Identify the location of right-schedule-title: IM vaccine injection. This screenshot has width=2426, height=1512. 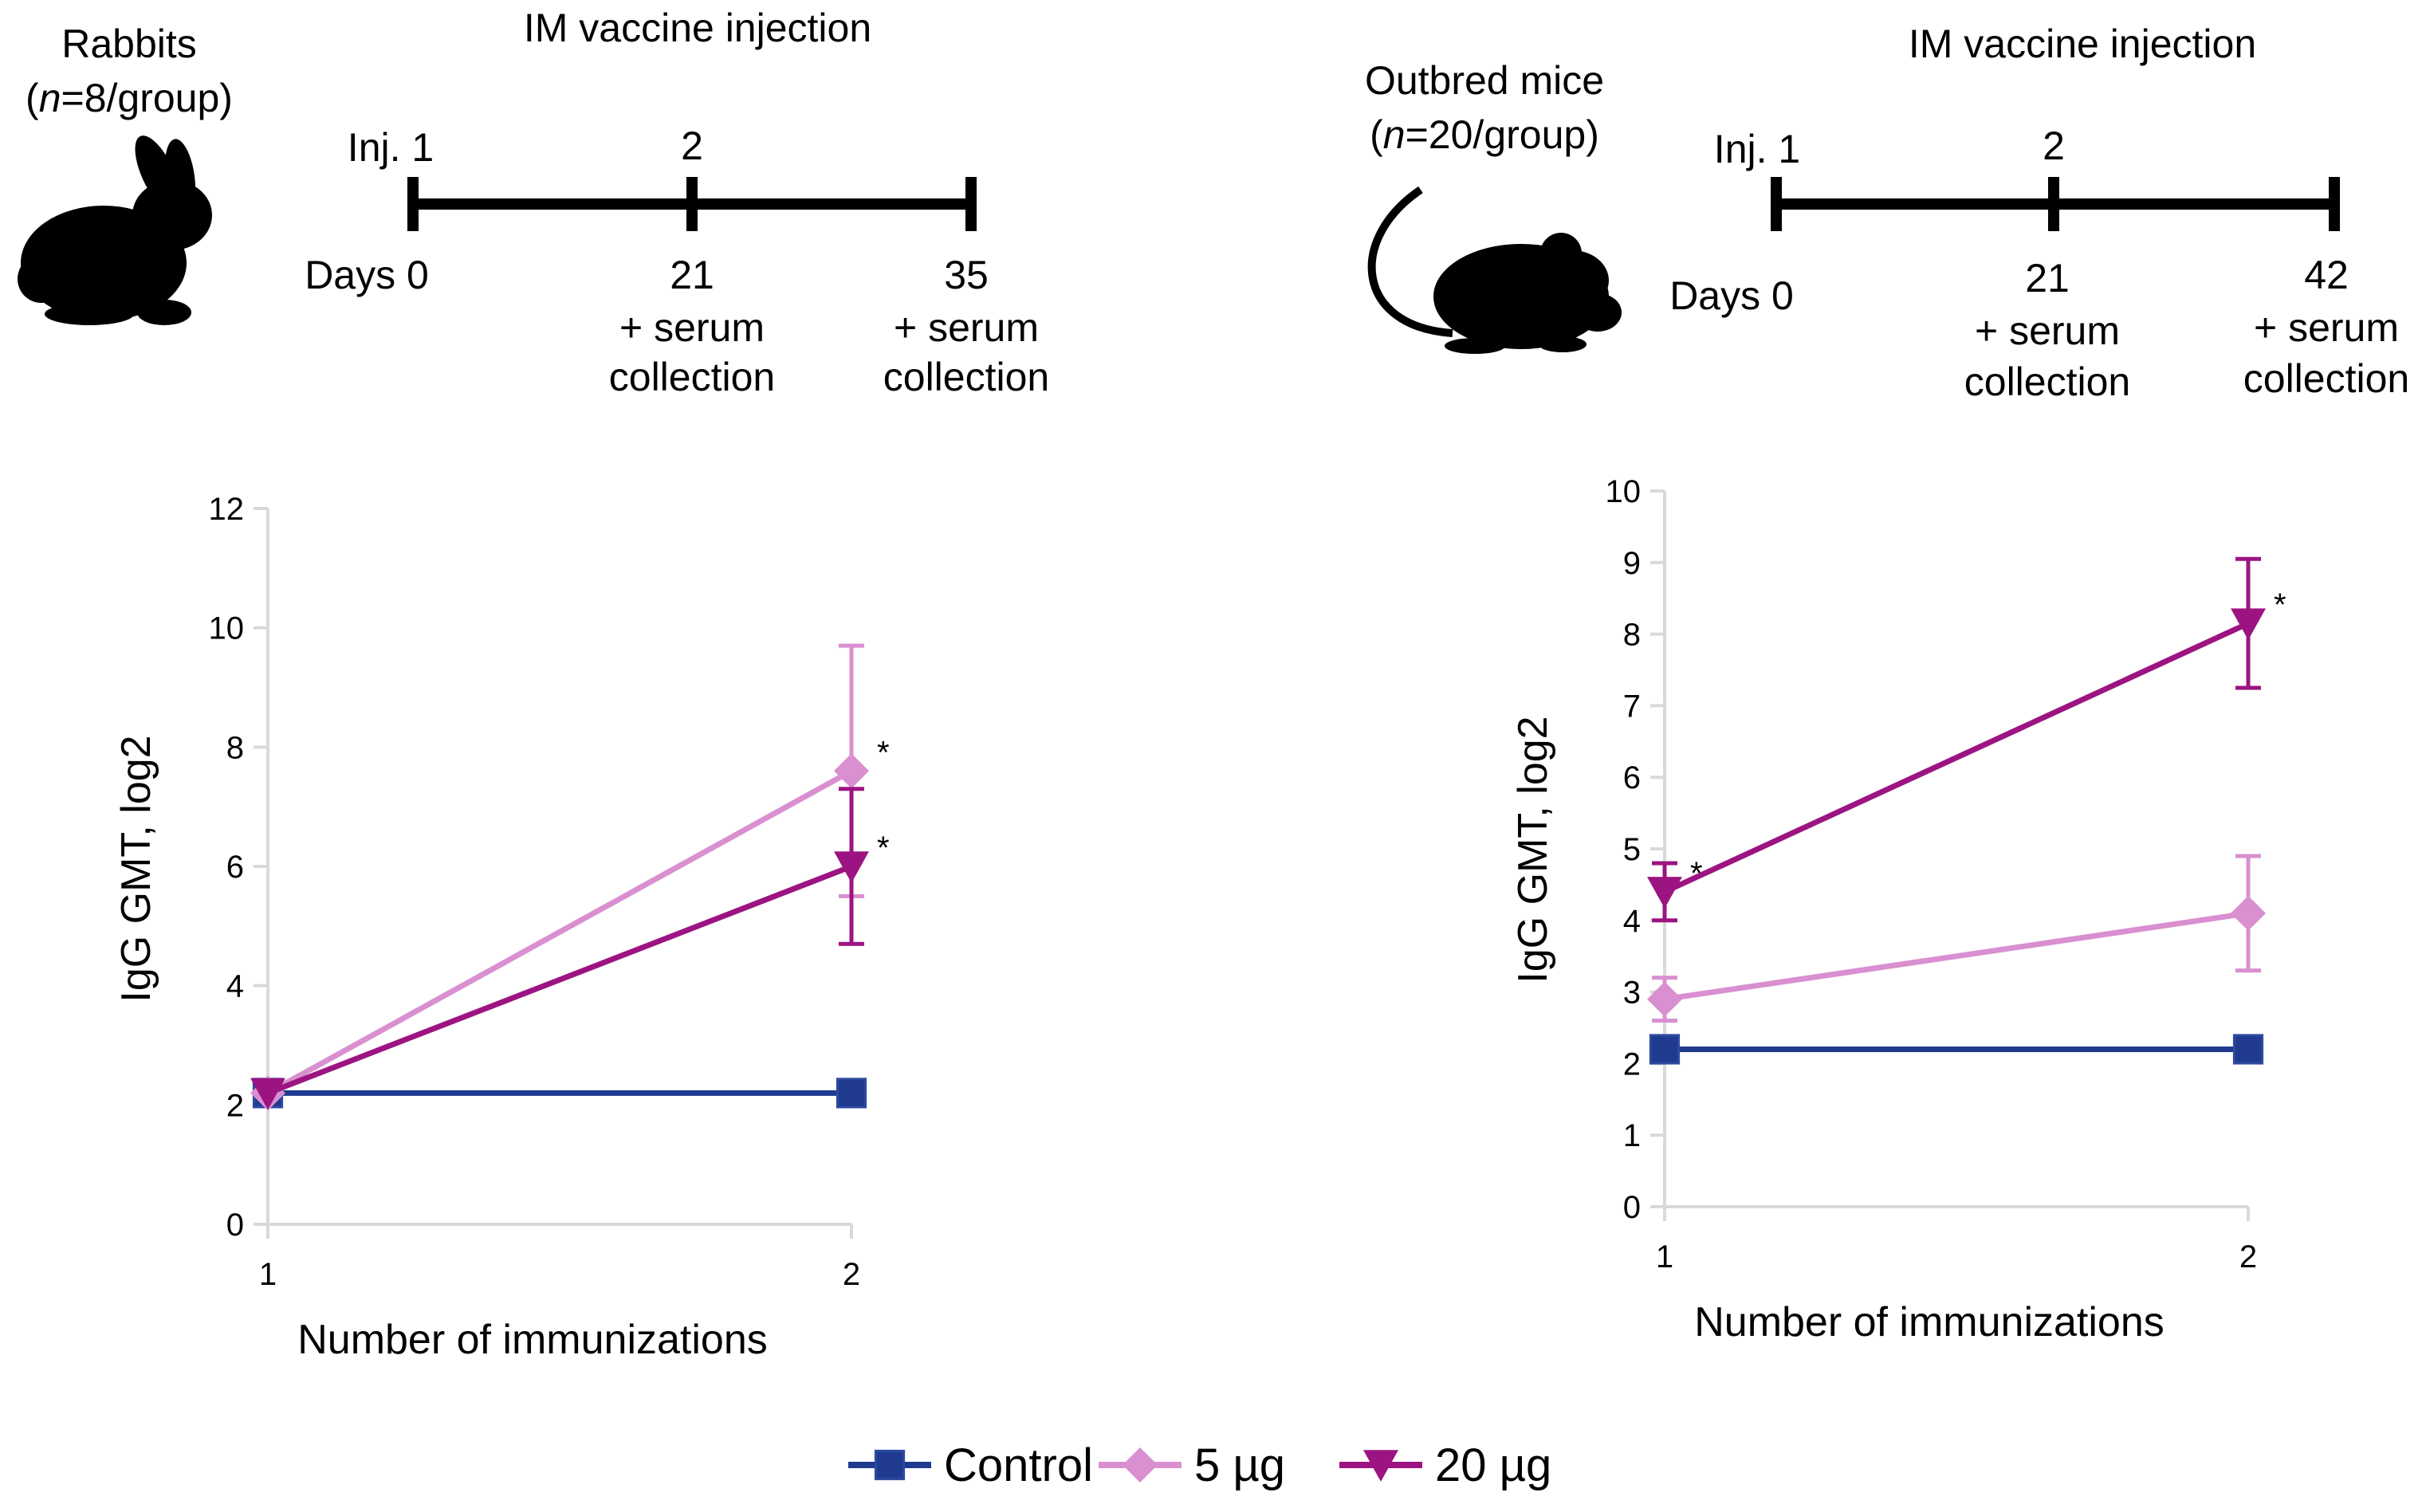
(2082, 44).